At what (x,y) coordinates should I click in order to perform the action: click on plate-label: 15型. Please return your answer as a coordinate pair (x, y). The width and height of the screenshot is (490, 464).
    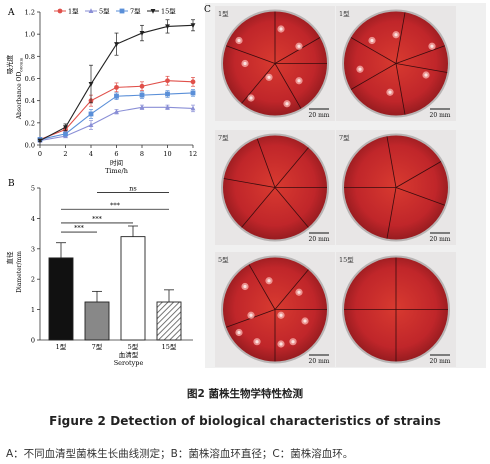
    Looking at the image, I should click on (346, 259).